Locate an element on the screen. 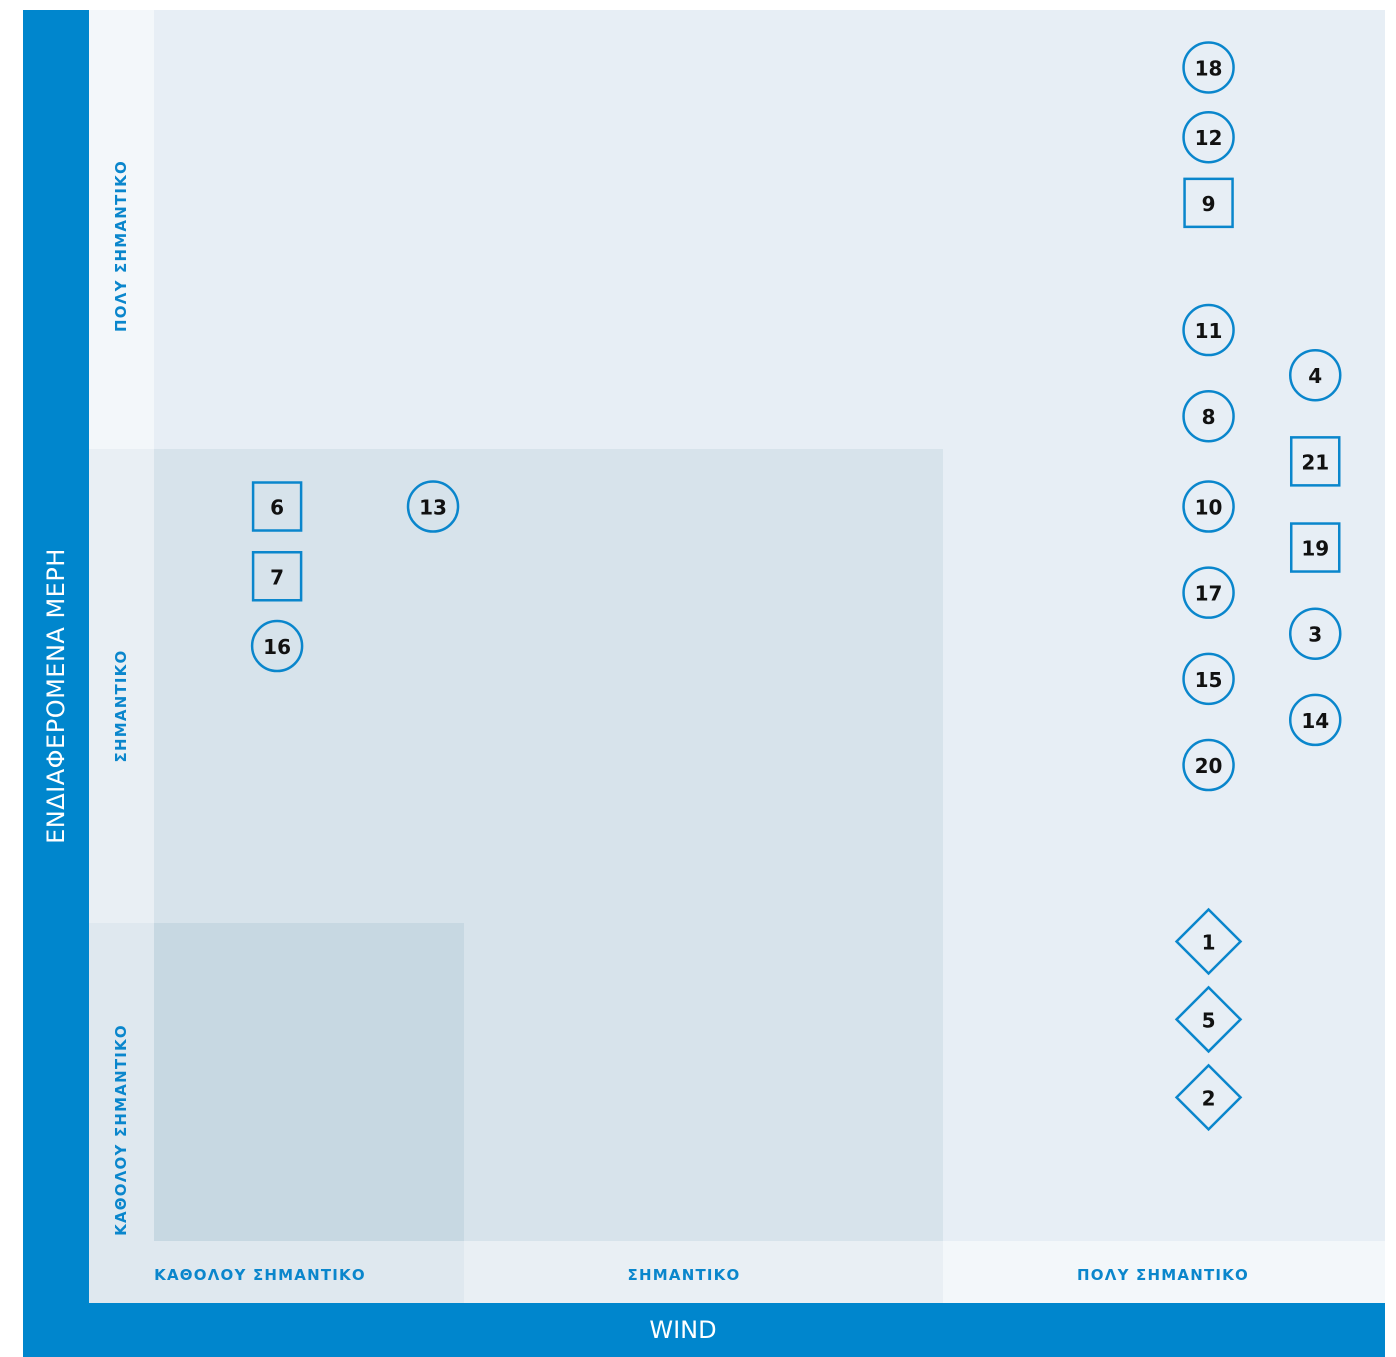 The image size is (1396, 1357). x-axis-title: WIND is located at coordinates (683, 1330).